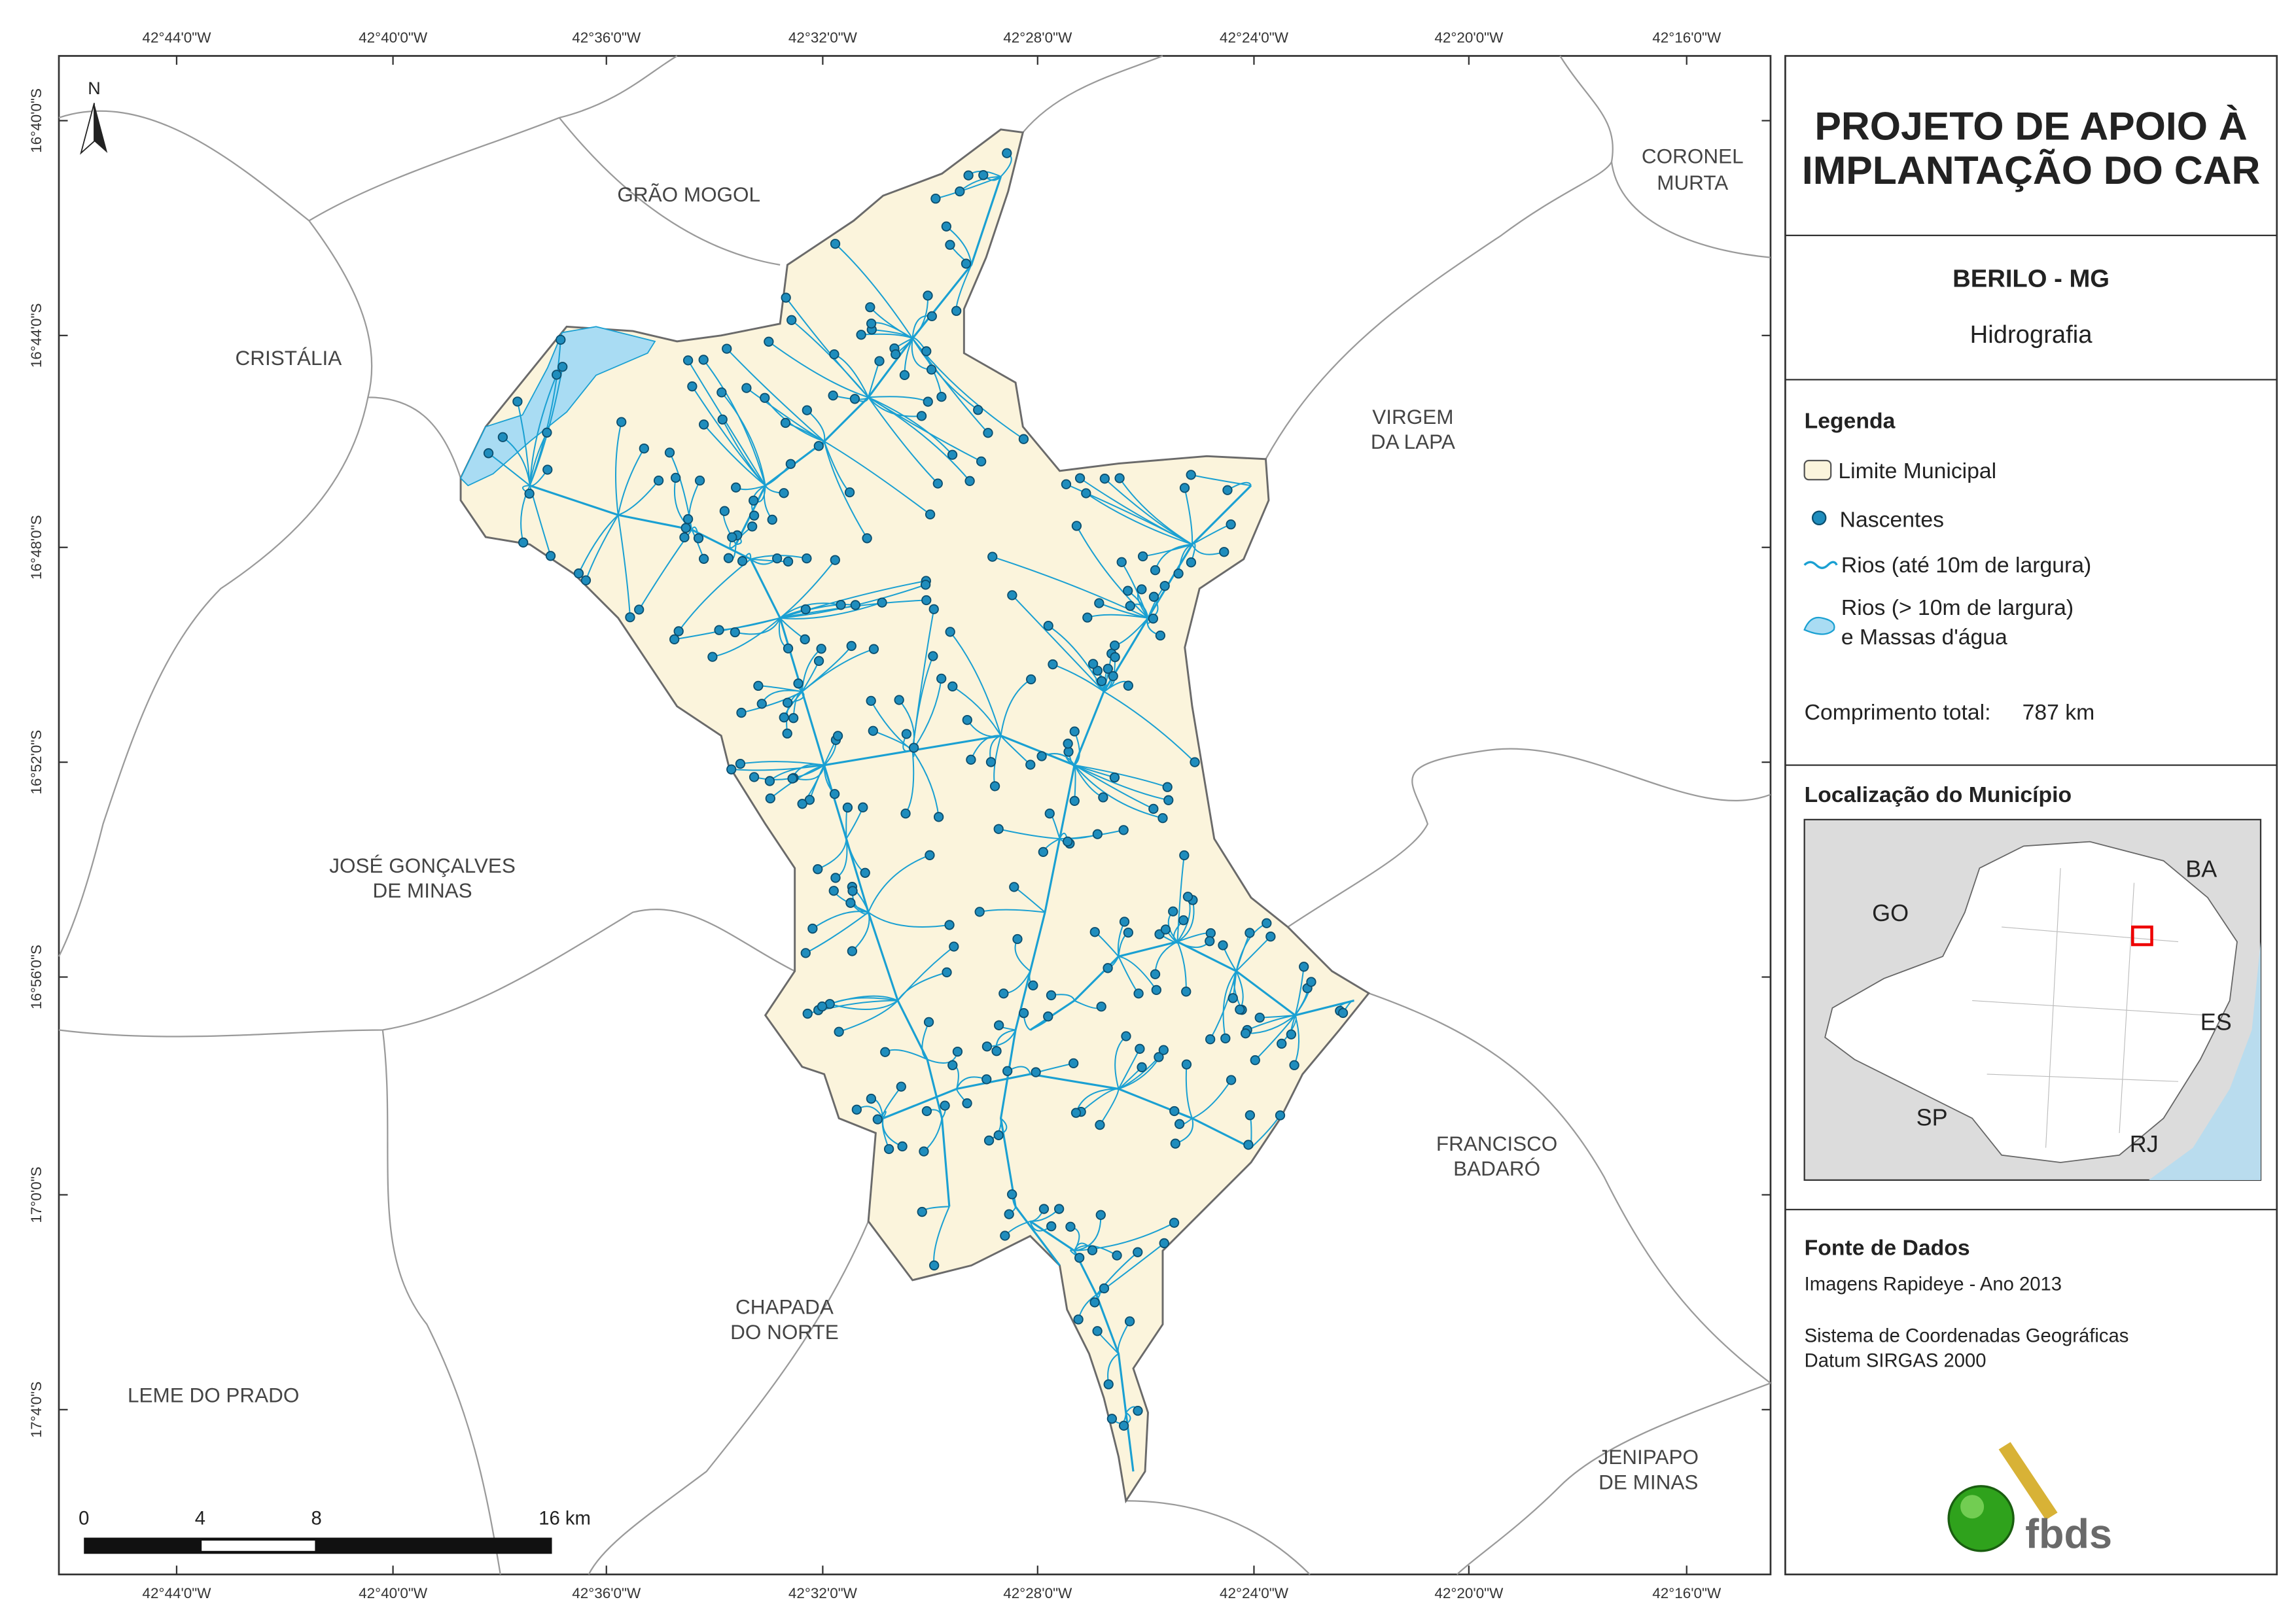 The width and height of the screenshot is (2296, 1623). Describe the element at coordinates (1898, 712) in the screenshot. I see `total-length-label: Comprimento total:` at that location.